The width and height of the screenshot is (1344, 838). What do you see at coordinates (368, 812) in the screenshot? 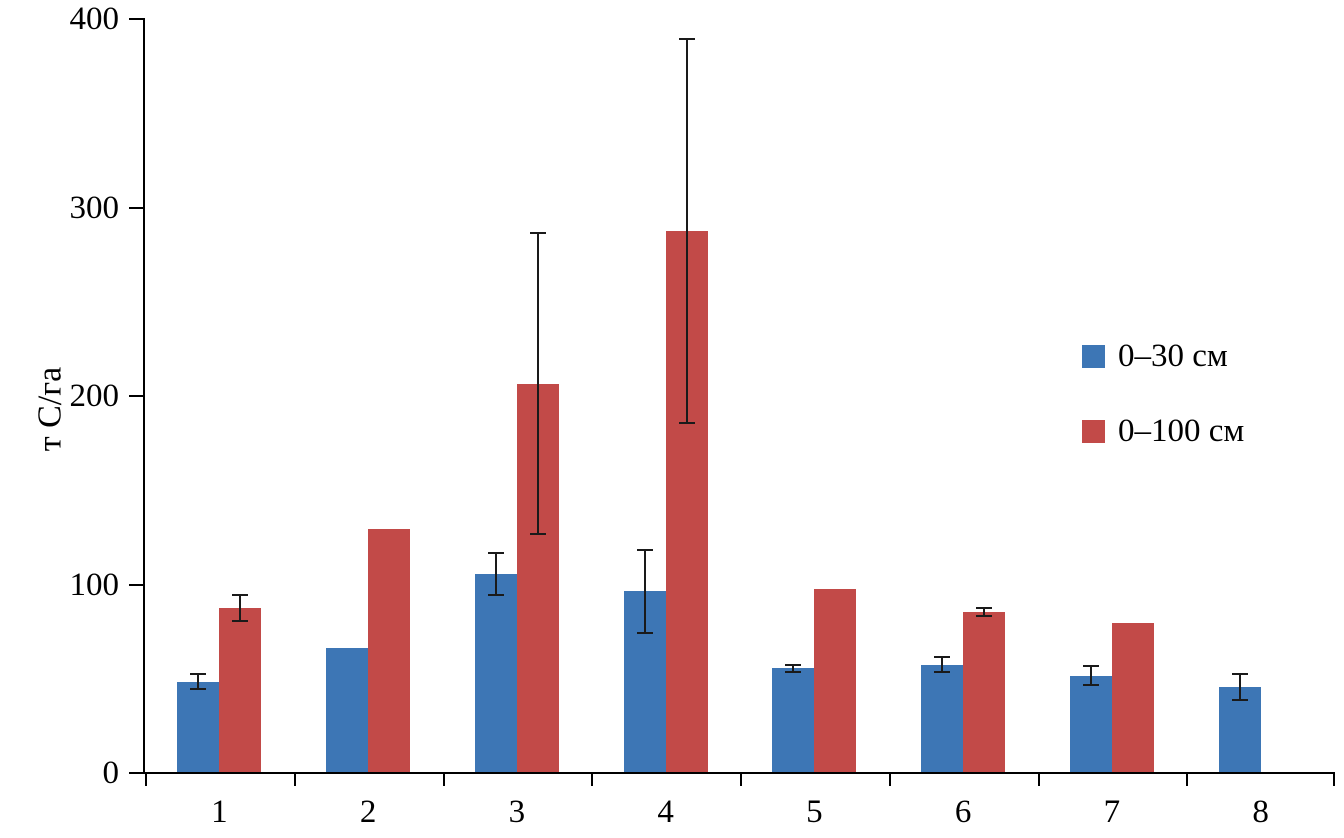
I see `x-category-label: 2` at bounding box center [368, 812].